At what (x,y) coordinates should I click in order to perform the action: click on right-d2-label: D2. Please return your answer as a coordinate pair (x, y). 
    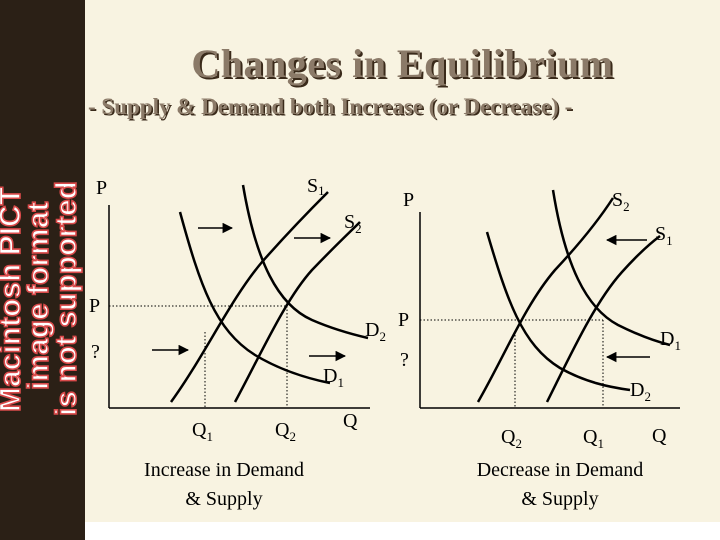
    Looking at the image, I should click on (640, 391).